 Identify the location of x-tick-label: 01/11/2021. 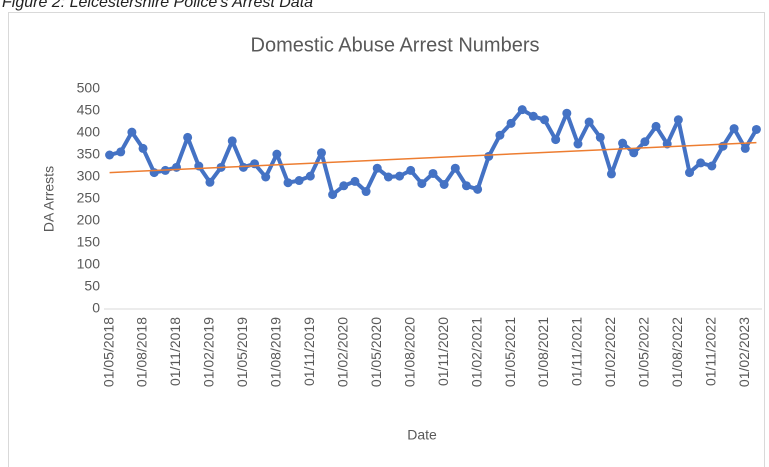
(577, 351).